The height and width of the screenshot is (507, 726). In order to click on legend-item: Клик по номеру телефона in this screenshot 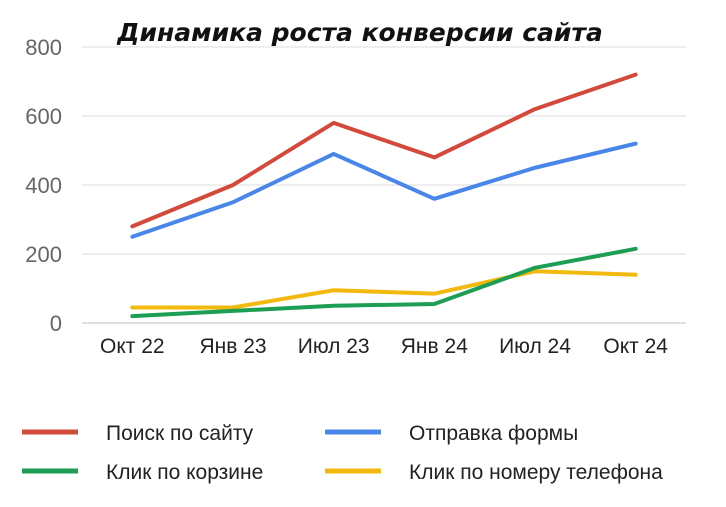, I will do `click(494, 472)`.